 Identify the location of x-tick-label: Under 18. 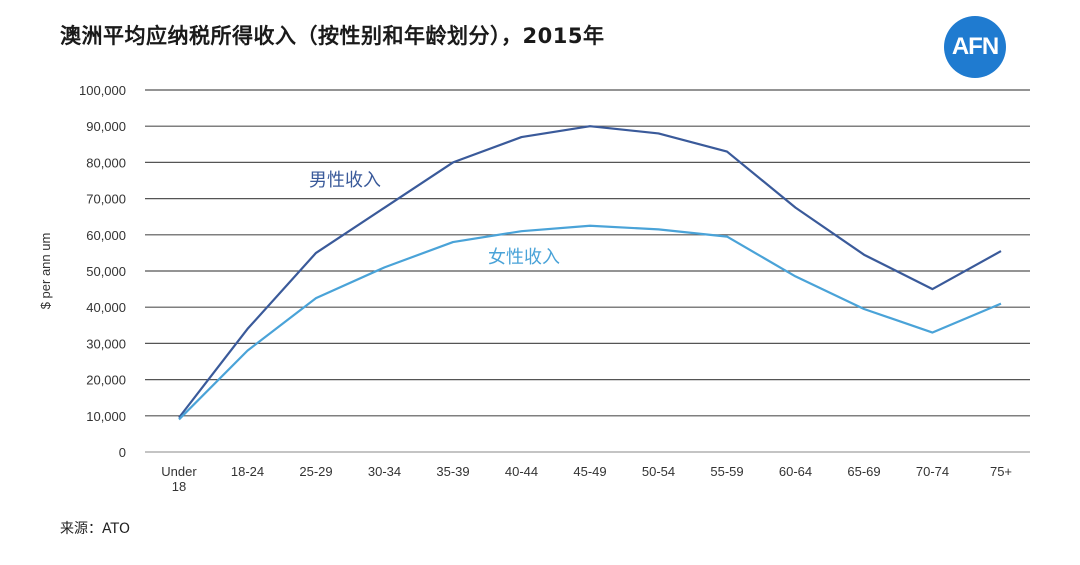
(179, 479).